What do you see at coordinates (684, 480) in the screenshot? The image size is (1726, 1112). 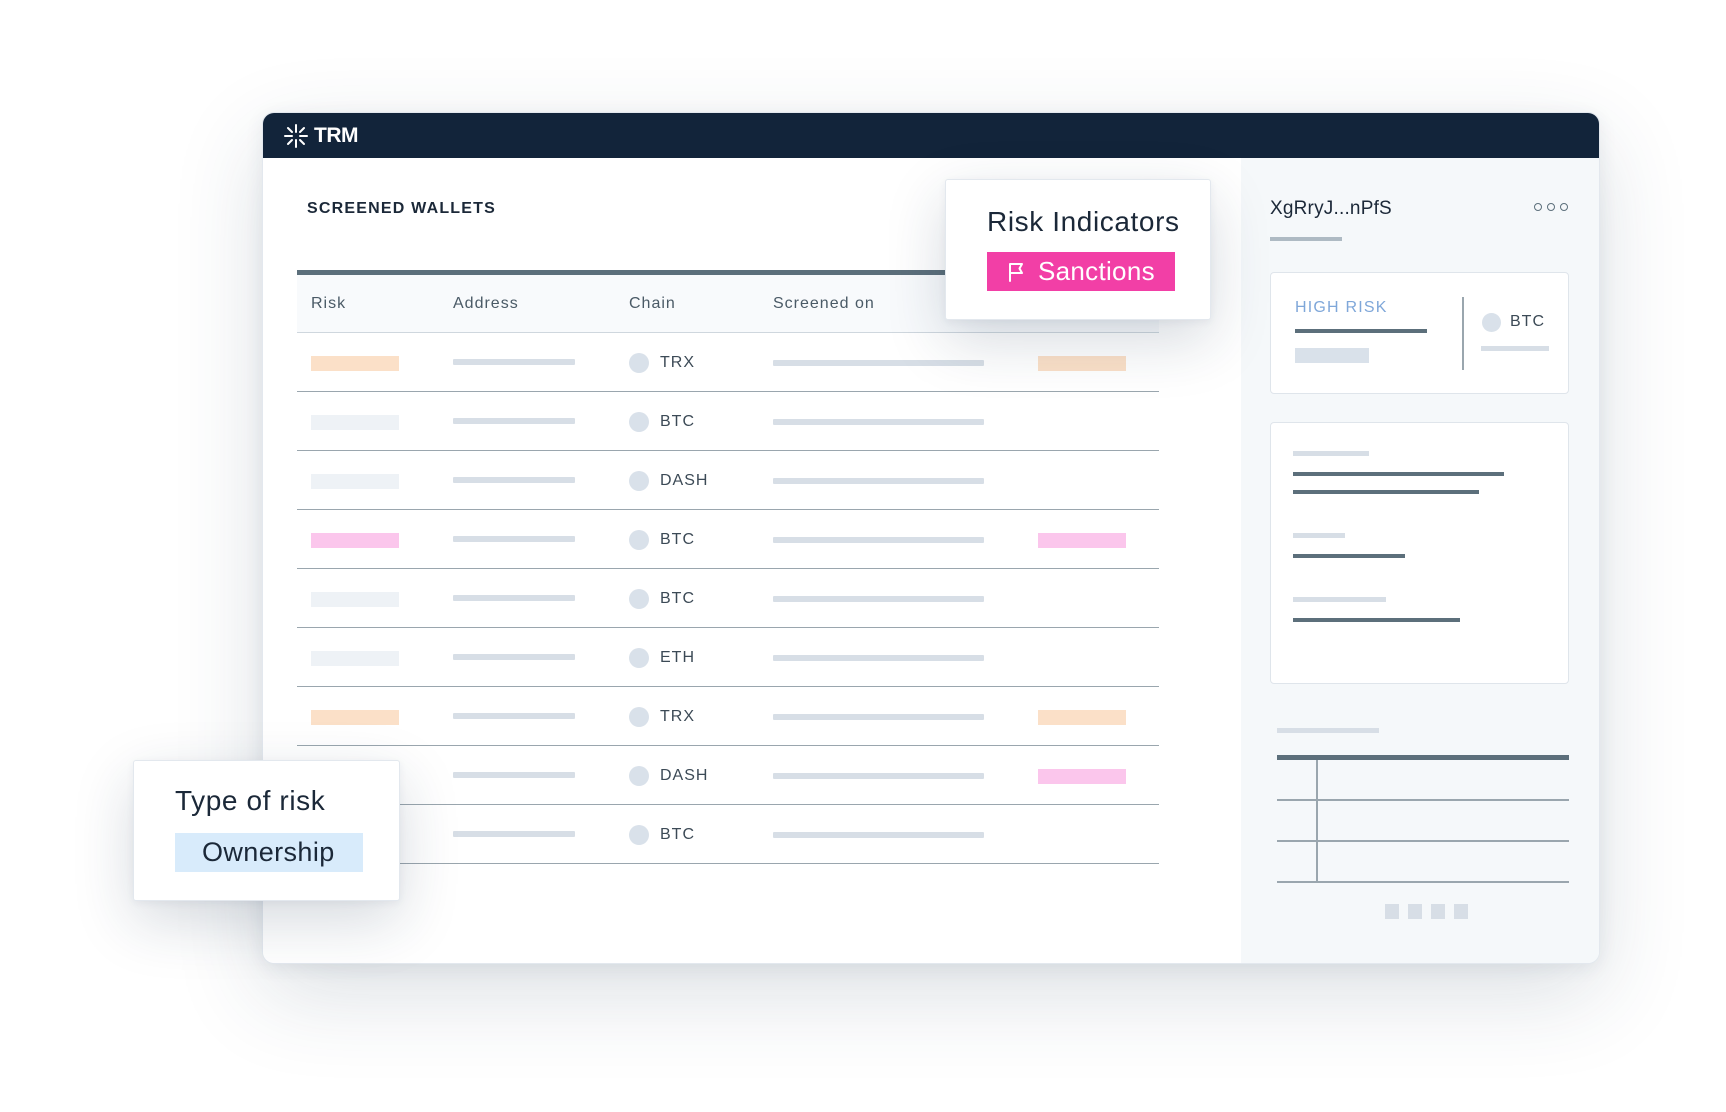 I see `chain-label: DASH` at bounding box center [684, 480].